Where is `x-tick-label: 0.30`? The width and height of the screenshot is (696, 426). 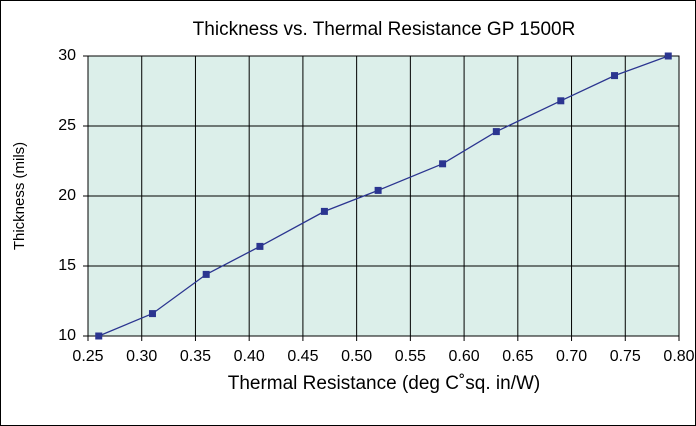
x-tick-label: 0.30 is located at coordinates (141, 356).